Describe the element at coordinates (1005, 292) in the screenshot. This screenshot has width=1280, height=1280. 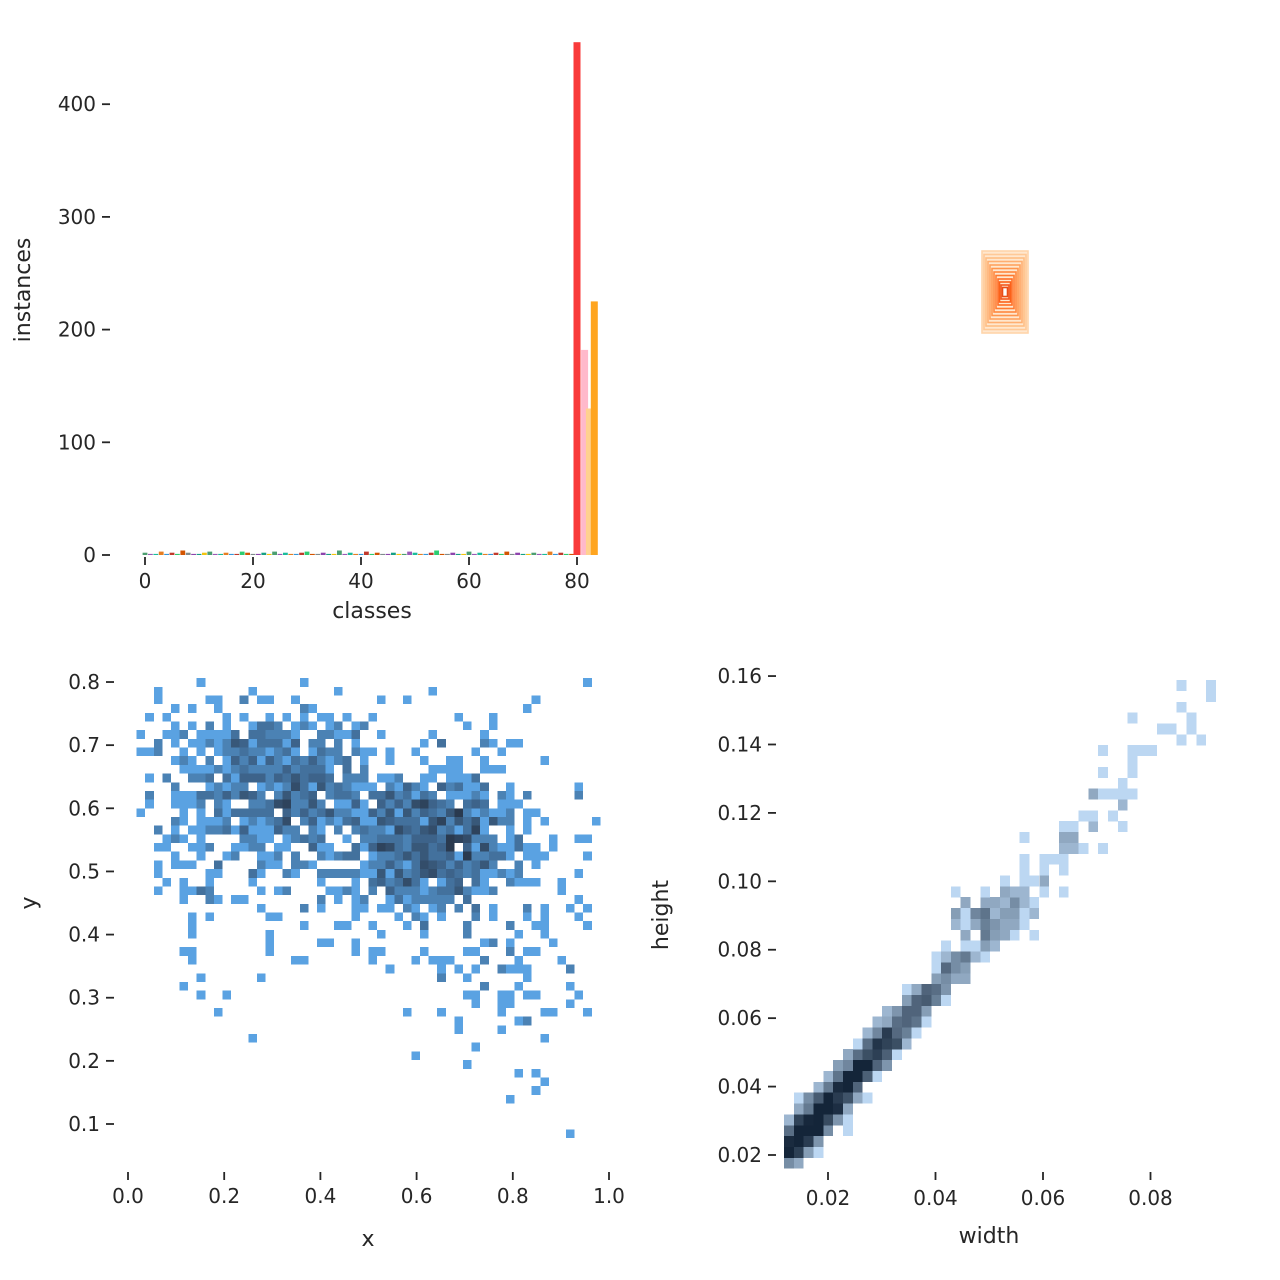
I see `bbox-rect` at that location.